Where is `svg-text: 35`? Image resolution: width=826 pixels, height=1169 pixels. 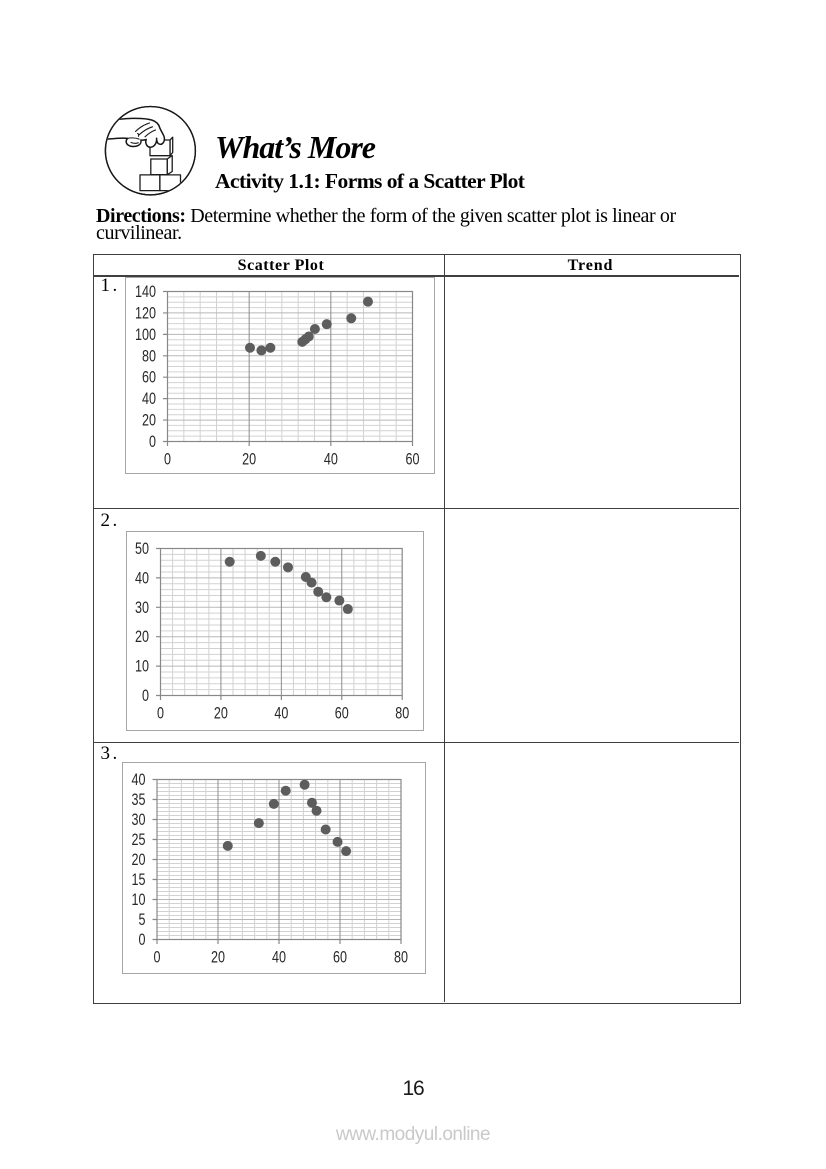 svg-text: 35 is located at coordinates (139, 800).